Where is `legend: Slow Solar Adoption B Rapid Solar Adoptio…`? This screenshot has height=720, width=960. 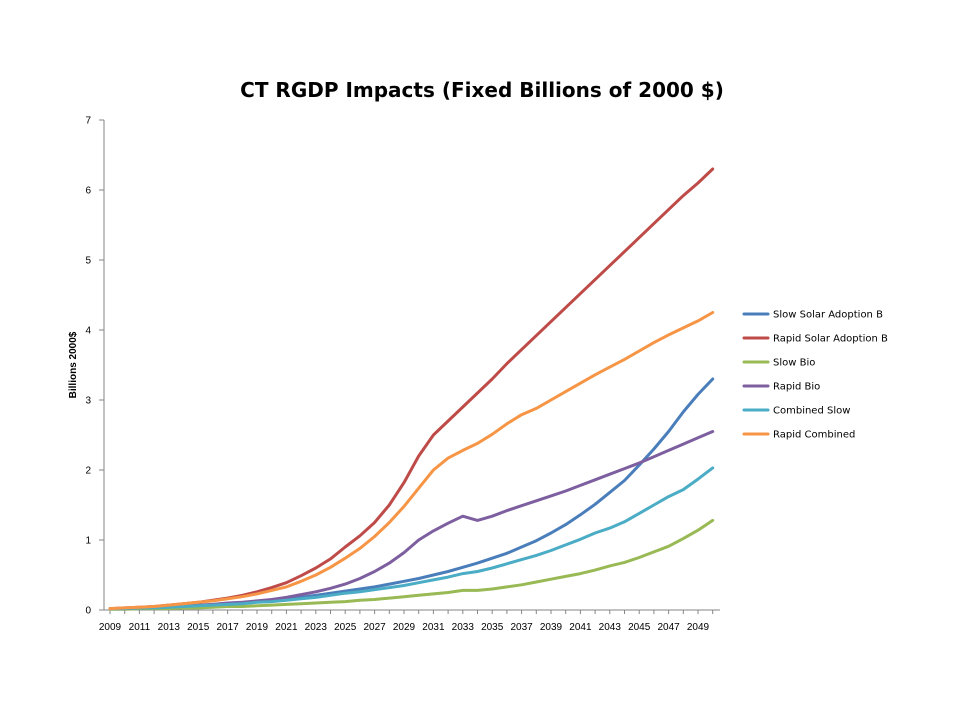 legend: Slow Solar Adoption B Rapid Solar Adoptio… is located at coordinates (815, 375).